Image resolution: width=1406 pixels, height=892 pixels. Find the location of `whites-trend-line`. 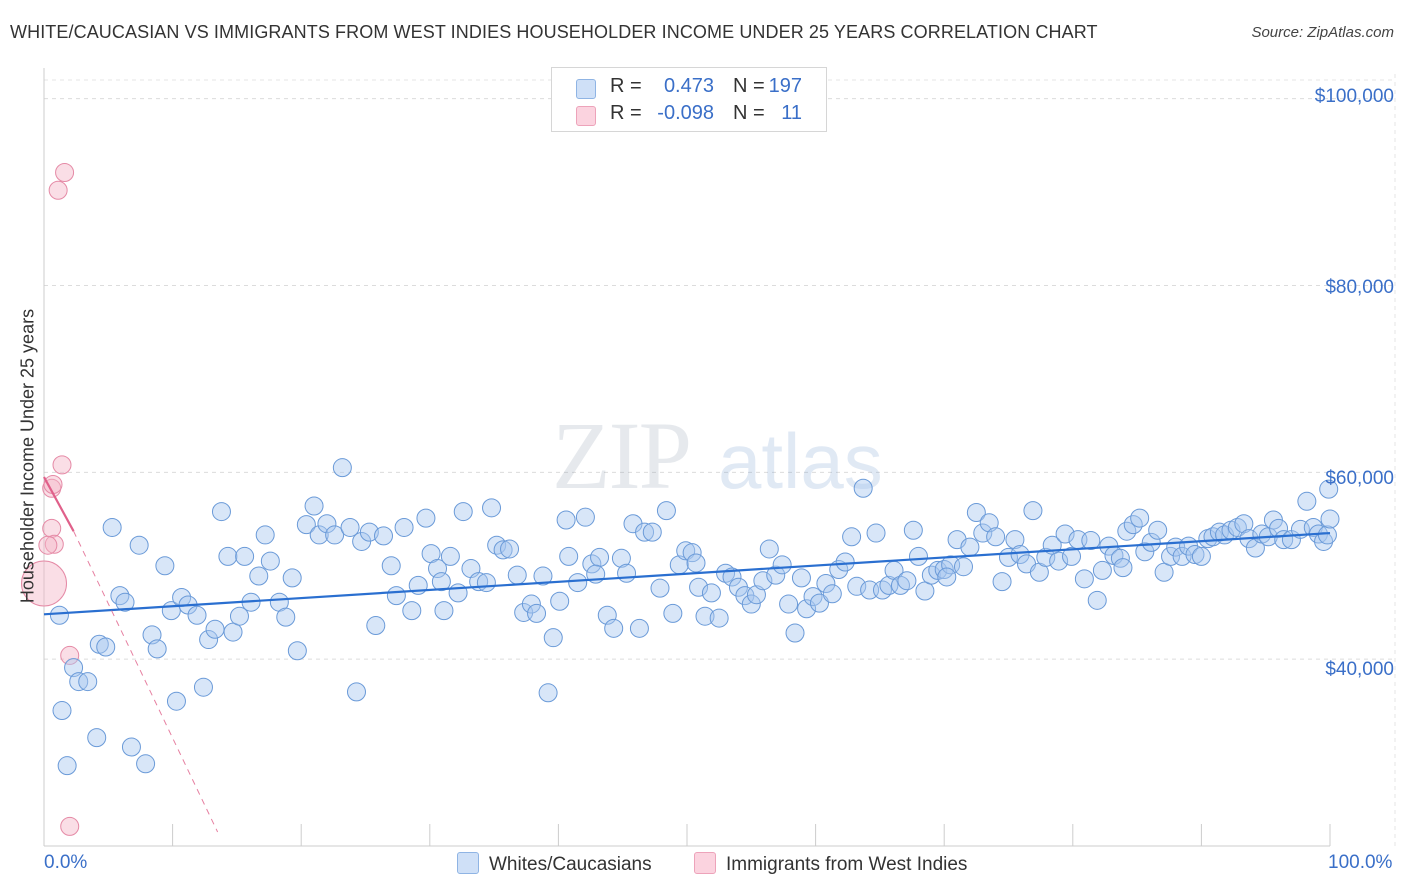

whites-trend-line is located at coordinates (687, 573).